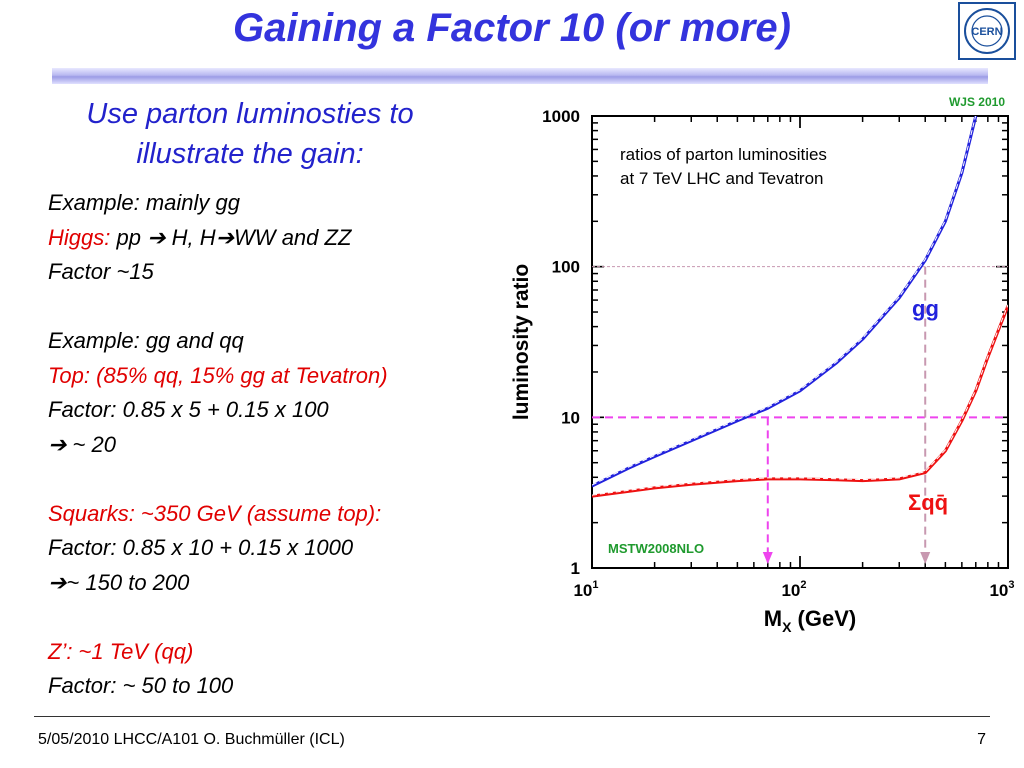 The height and width of the screenshot is (768, 1024). What do you see at coordinates (283, 686) in the screenshot?
I see `body-line: Factor: ~ 50 to 100` at bounding box center [283, 686].